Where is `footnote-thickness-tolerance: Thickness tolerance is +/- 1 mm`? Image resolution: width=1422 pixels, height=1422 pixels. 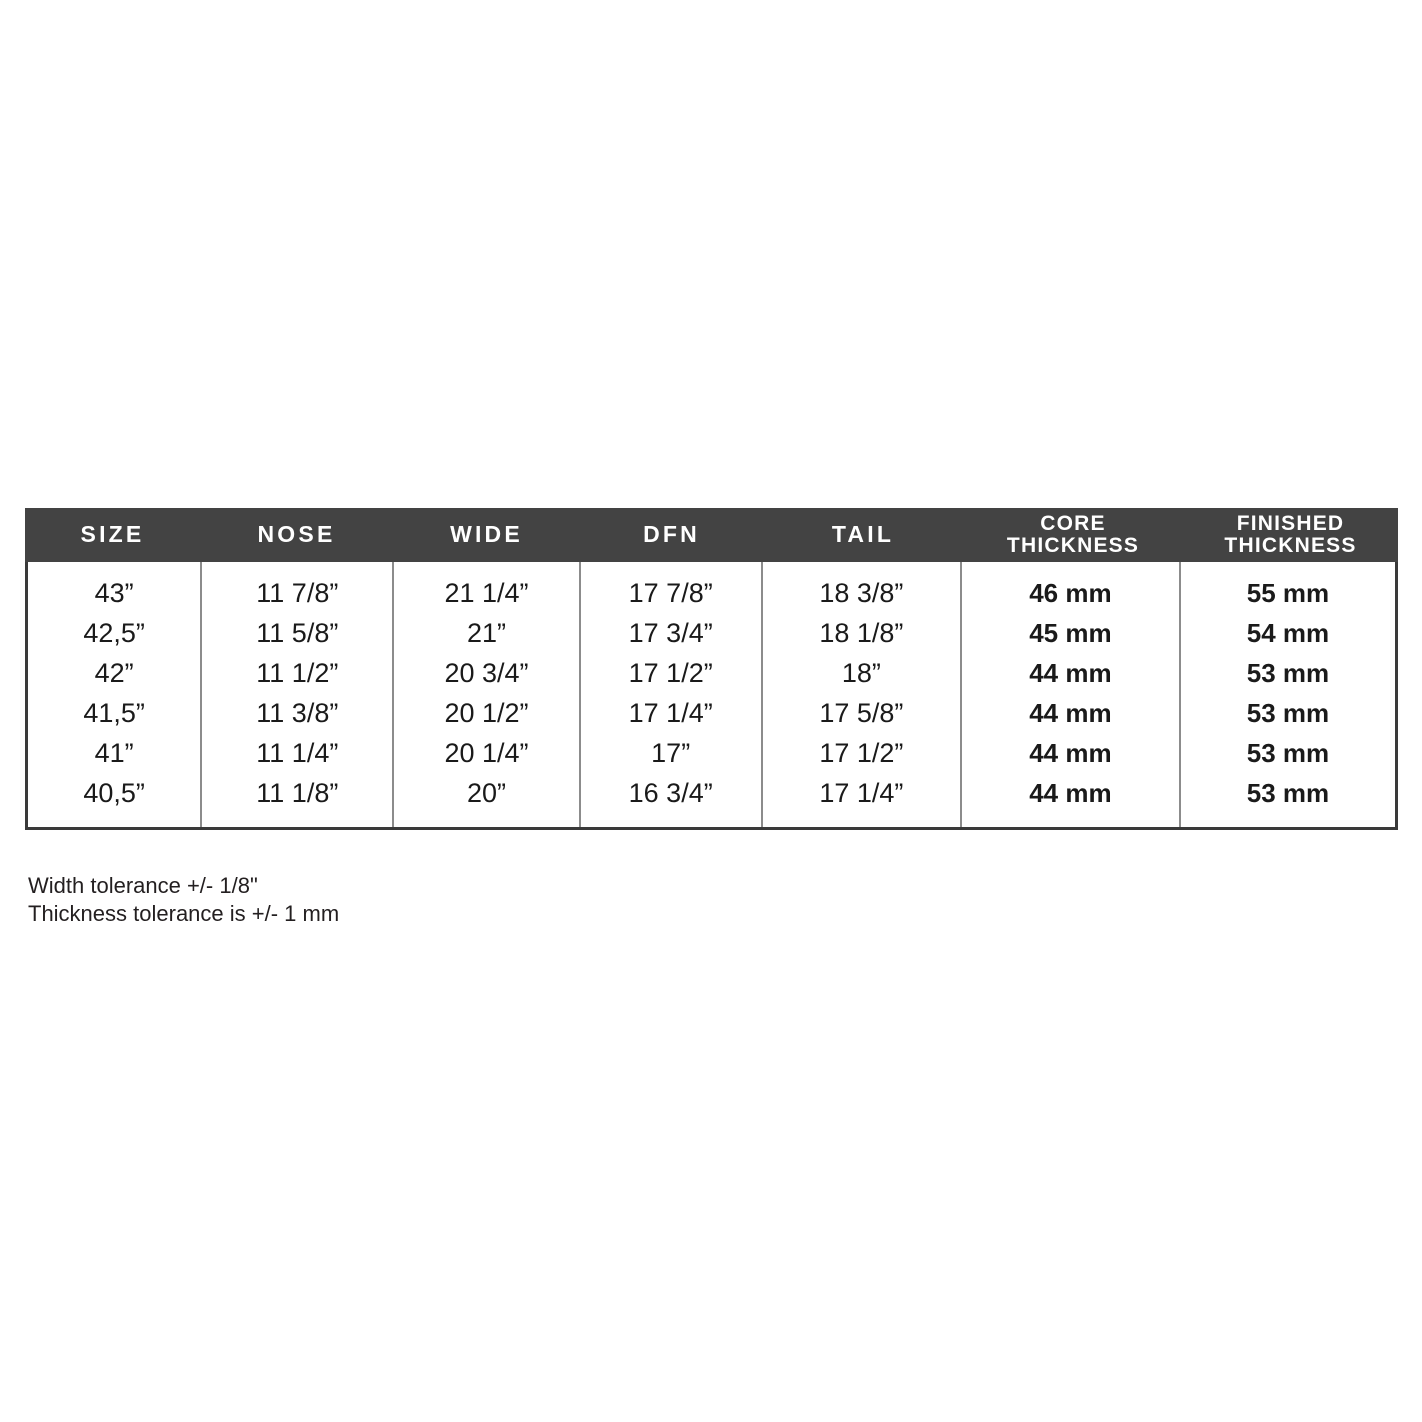 footnote-thickness-tolerance: Thickness tolerance is +/- 1 mm is located at coordinates (184, 913).